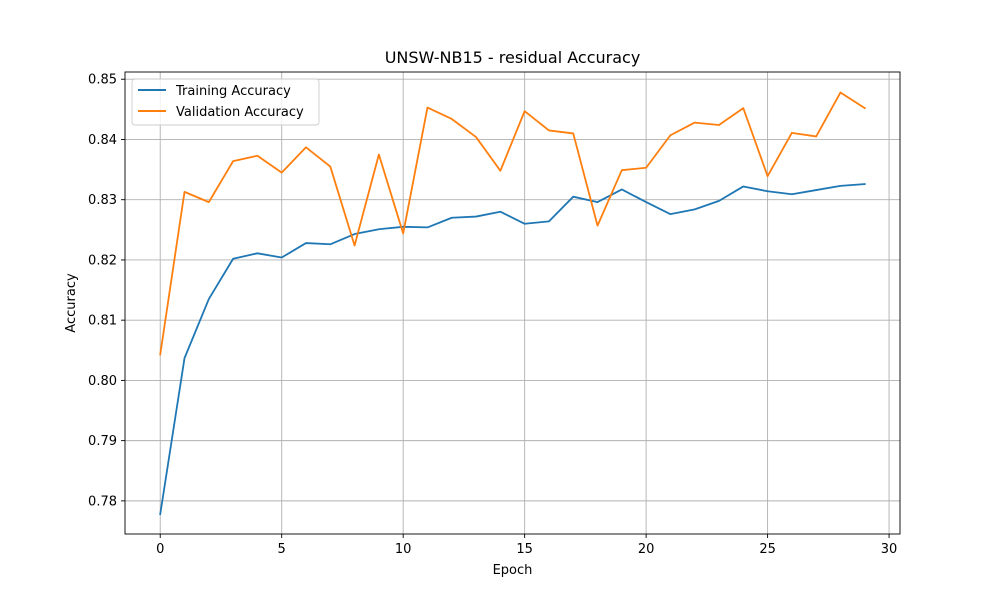  What do you see at coordinates (282, 549) in the screenshot?
I see `x-tick-label: 5` at bounding box center [282, 549].